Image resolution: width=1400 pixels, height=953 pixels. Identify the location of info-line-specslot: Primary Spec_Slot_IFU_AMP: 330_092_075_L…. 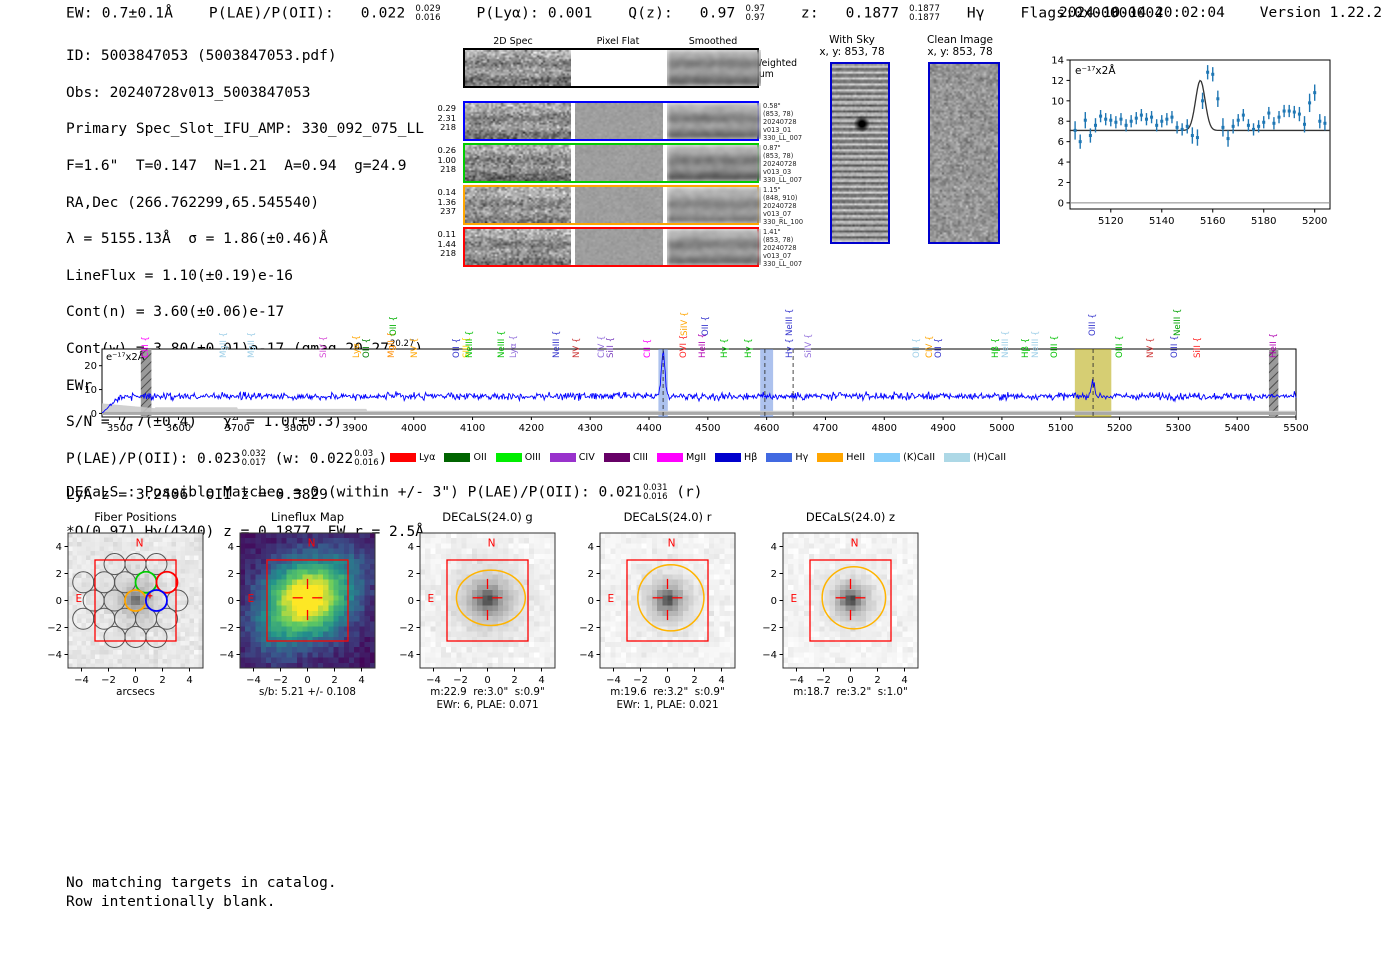
(245, 129).